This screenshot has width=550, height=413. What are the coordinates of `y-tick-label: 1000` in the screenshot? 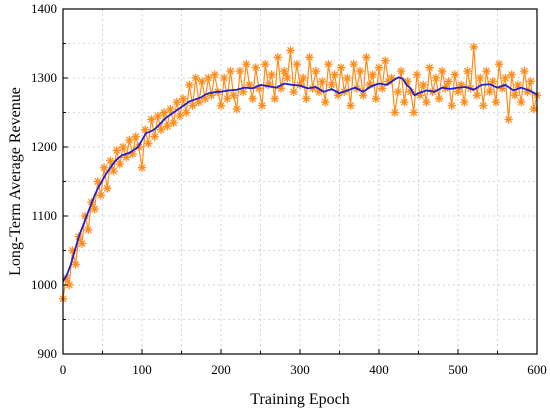 It's located at (44, 284).